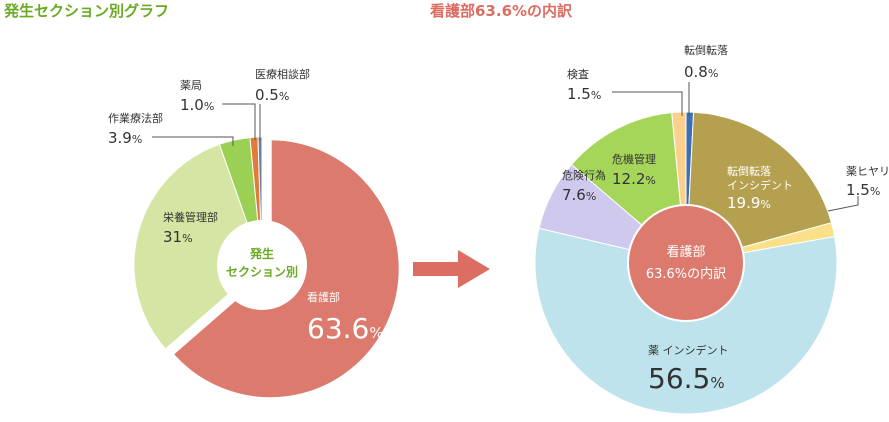  I want to click on value-fall: 0.8%, so click(701, 72).